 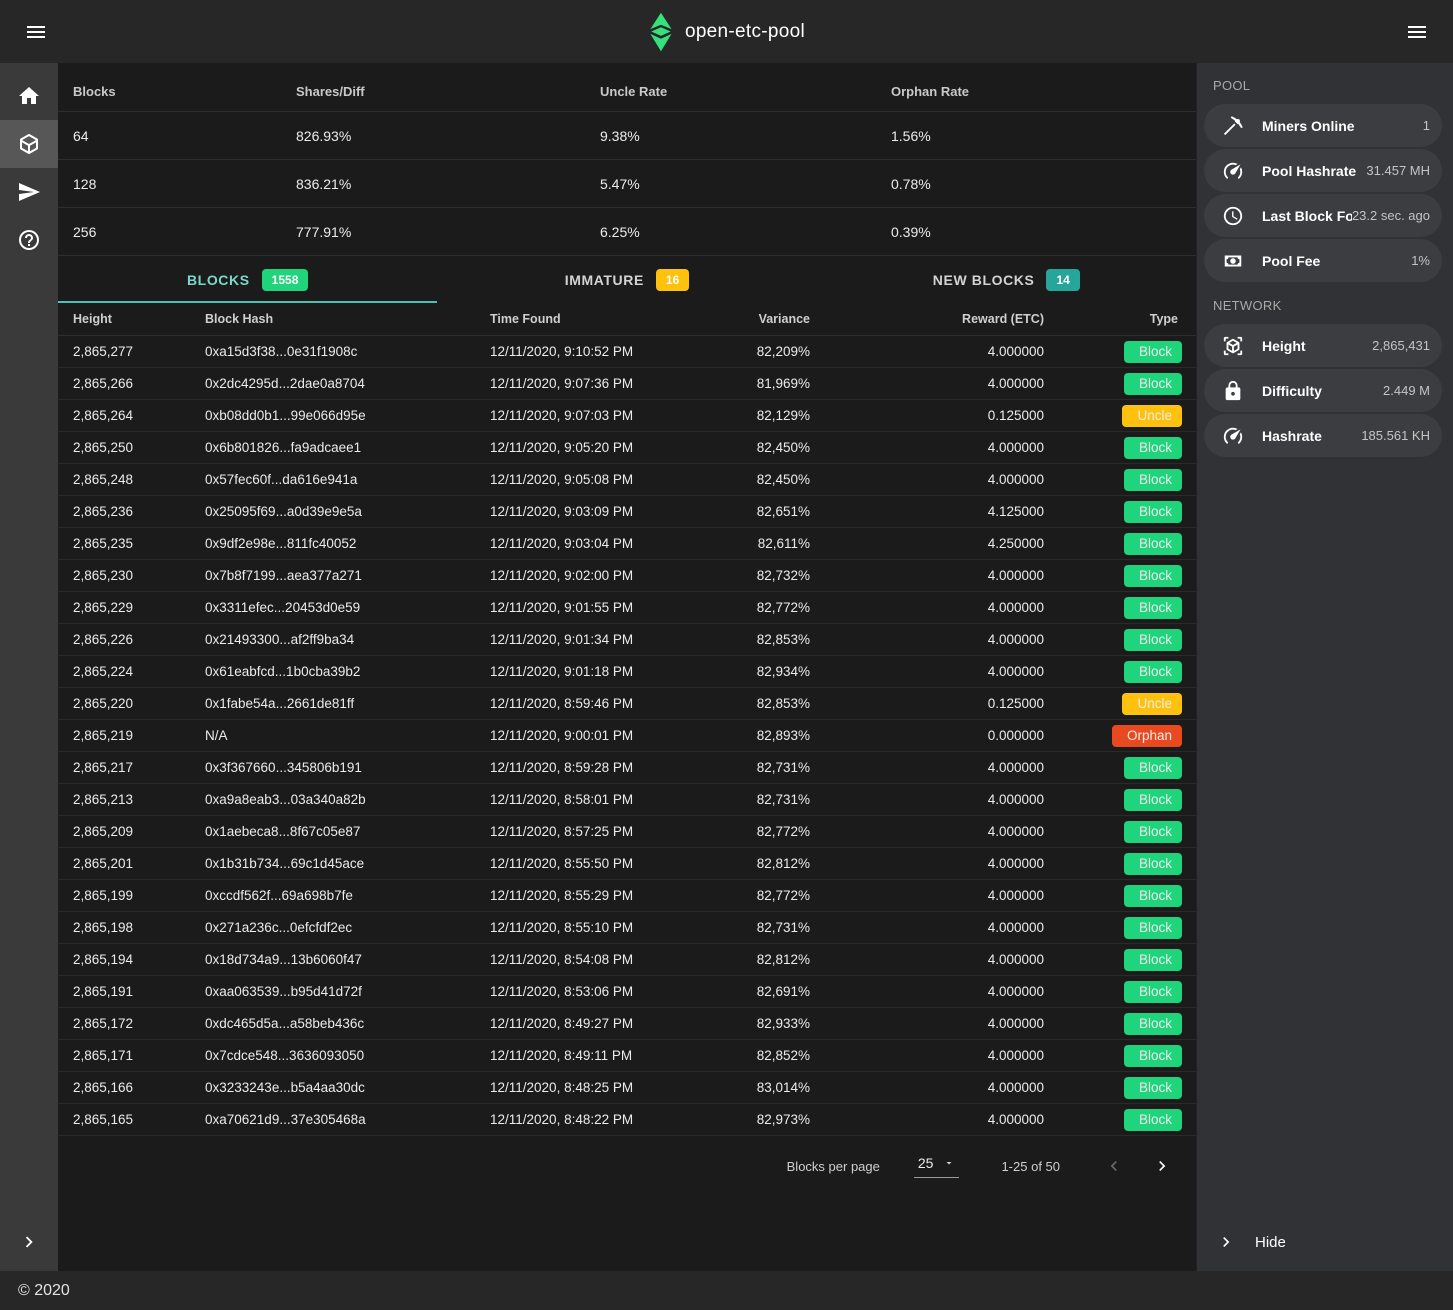 What do you see at coordinates (1015, 735) in the screenshot?
I see `block-reward: 0.000000` at bounding box center [1015, 735].